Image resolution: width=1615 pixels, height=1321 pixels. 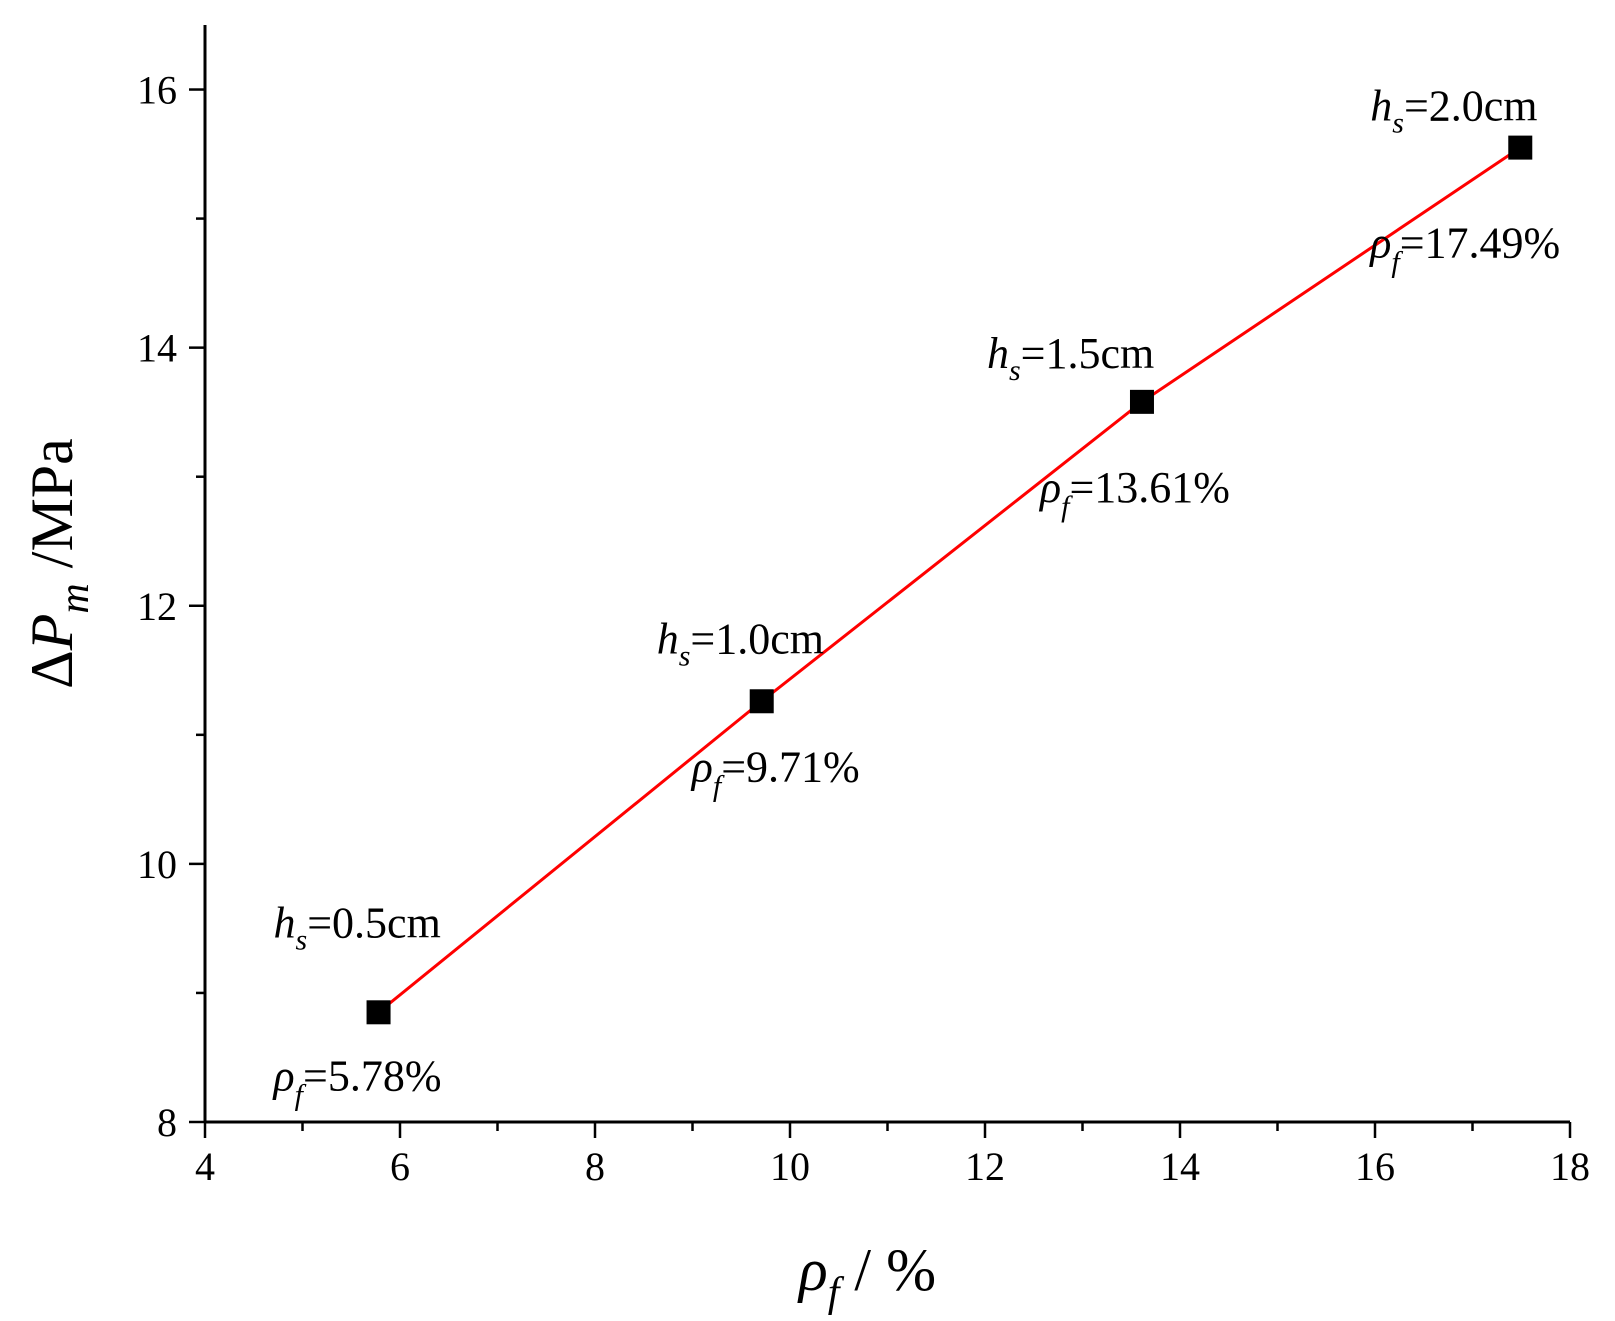 What do you see at coordinates (52, 510) in the screenshot?
I see `y-title-suffix: /MPa` at bounding box center [52, 510].